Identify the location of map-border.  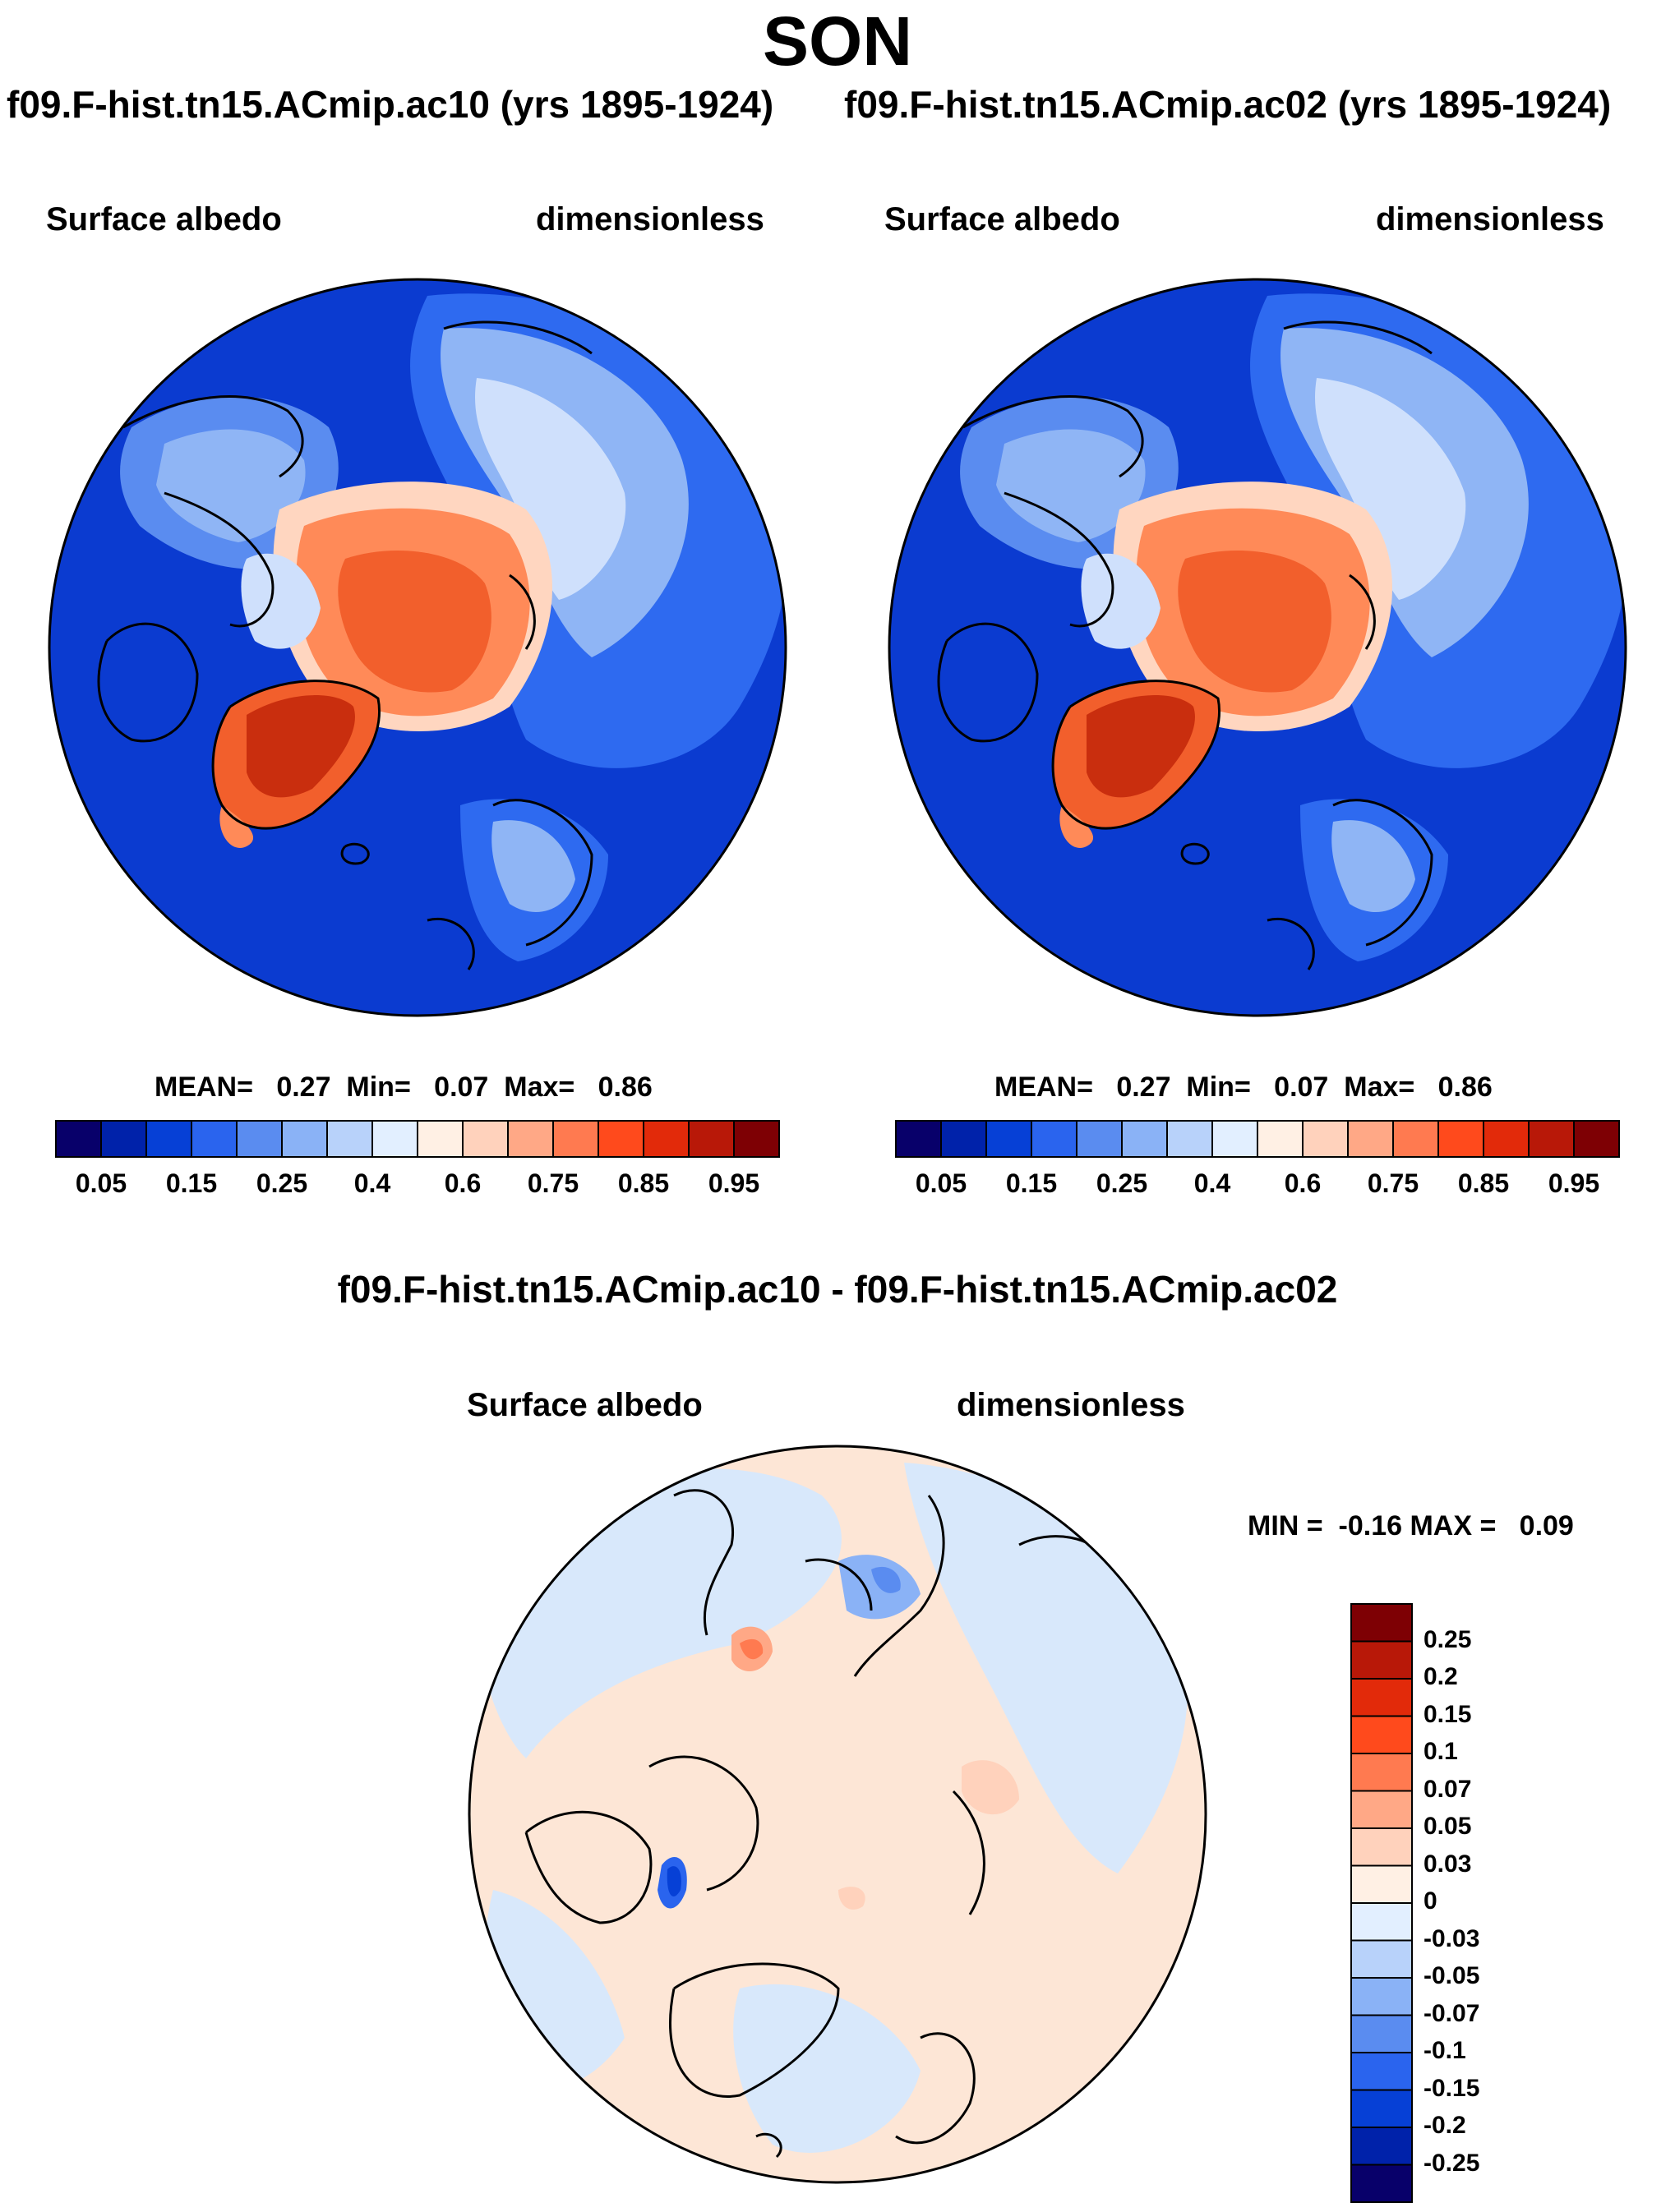
(417, 648).